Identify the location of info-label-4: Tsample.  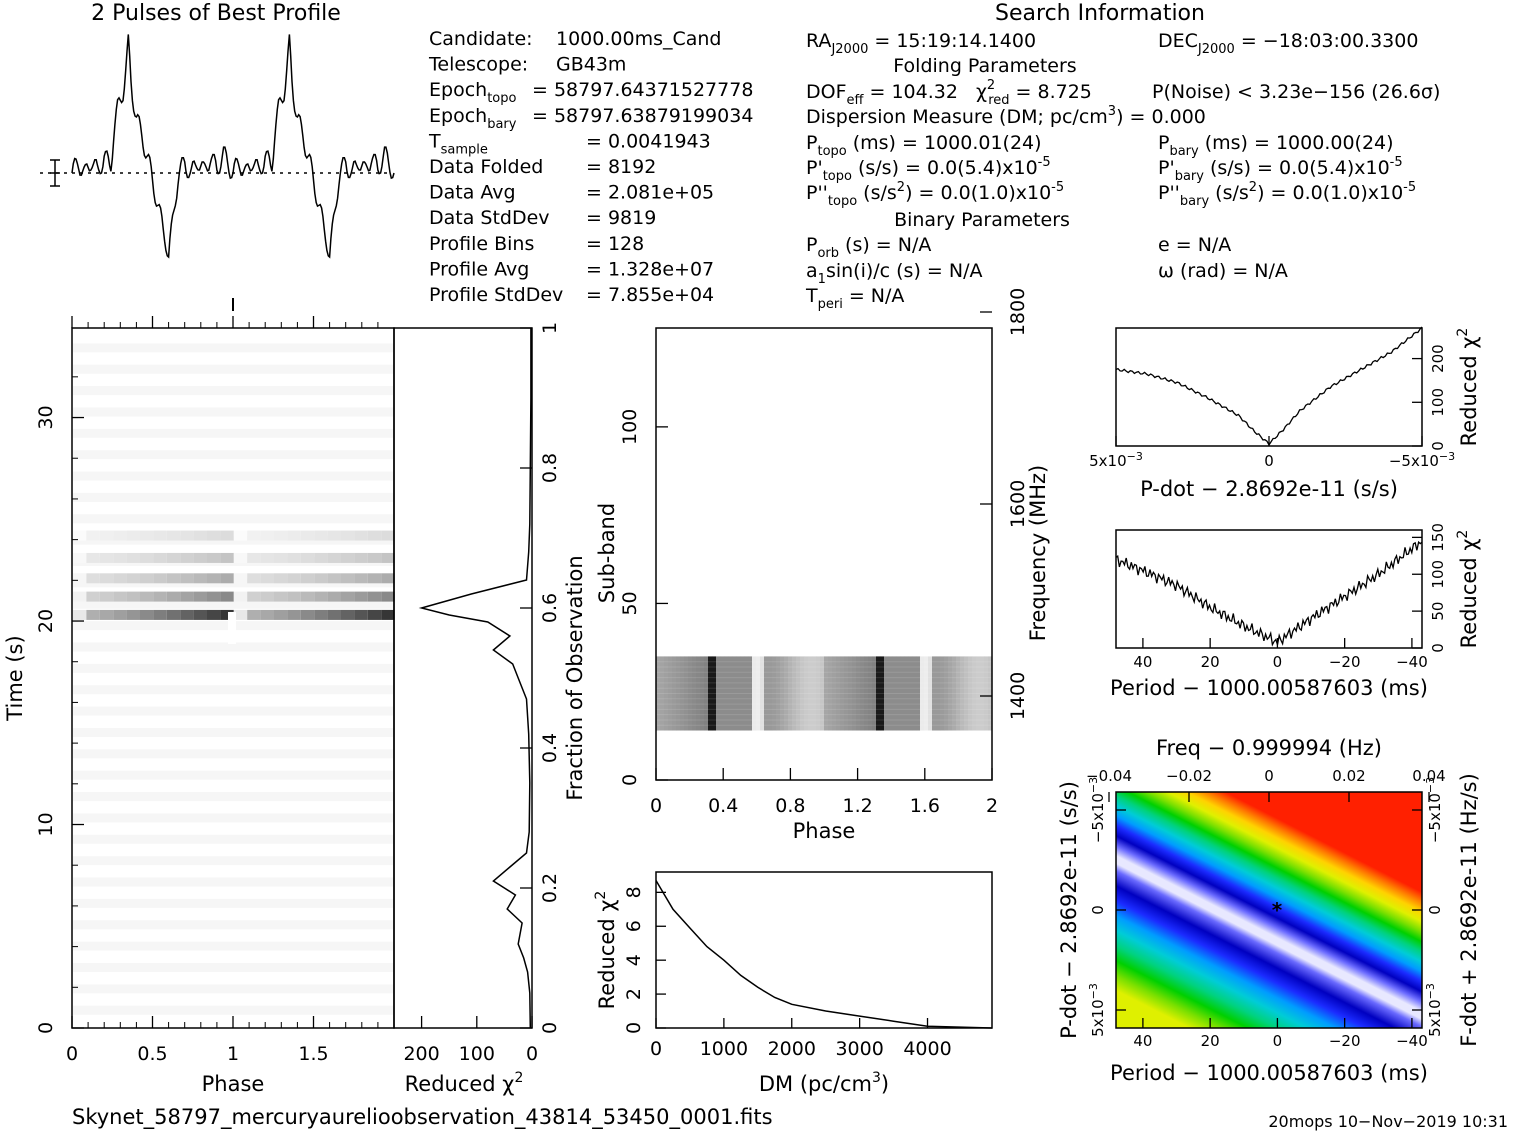
(458, 143).